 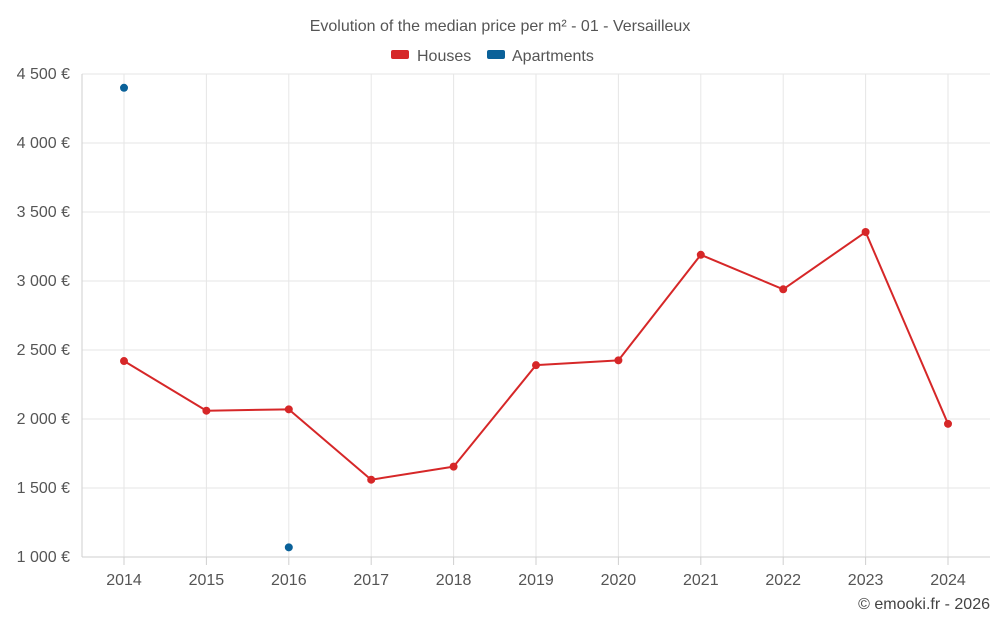 I want to click on x-tick-label: 2024, so click(x=948, y=580).